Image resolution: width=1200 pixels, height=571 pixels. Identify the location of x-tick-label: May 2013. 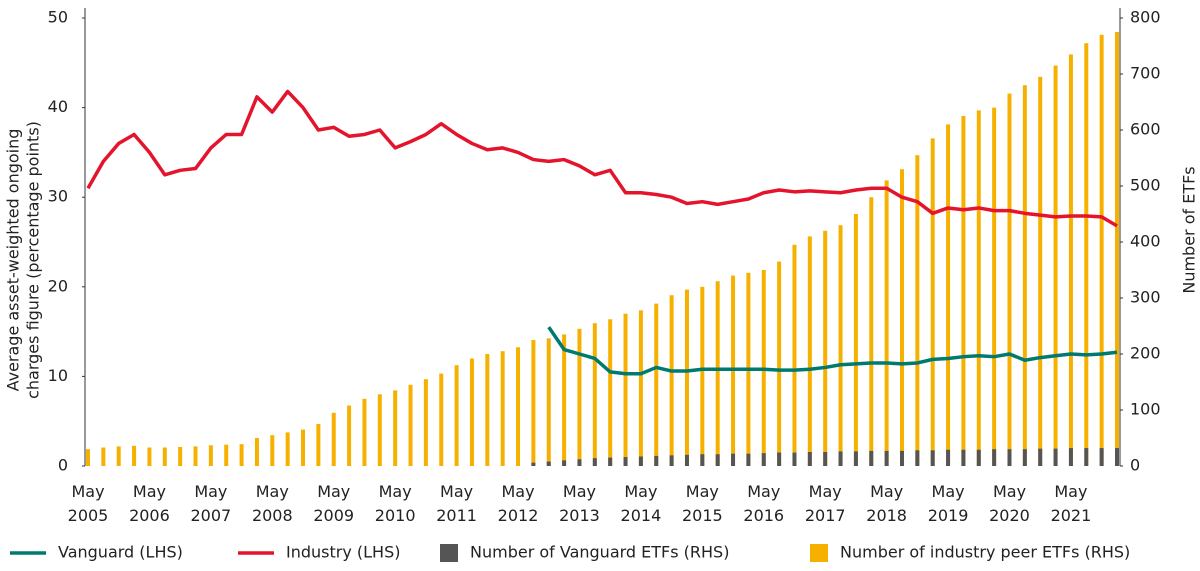
(579, 503).